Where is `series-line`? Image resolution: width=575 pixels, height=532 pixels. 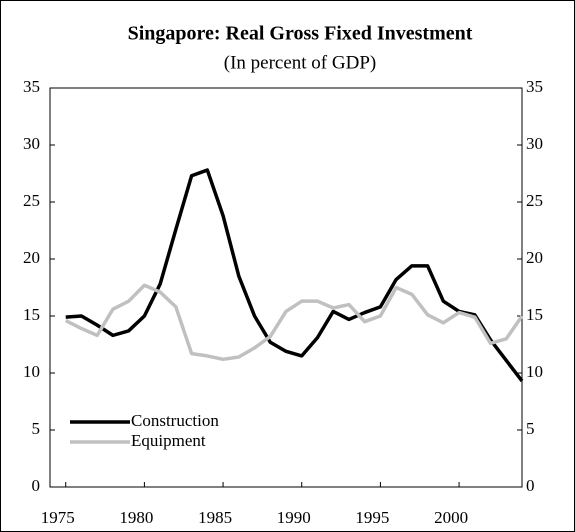 series-line is located at coordinates (294, 322).